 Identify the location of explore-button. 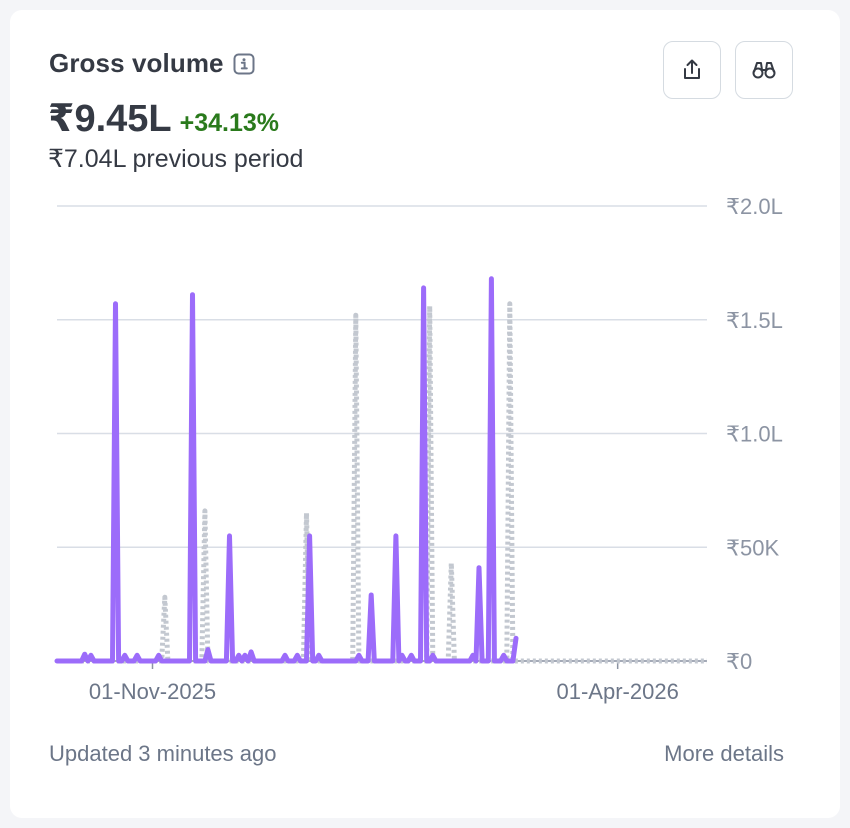
(764, 70).